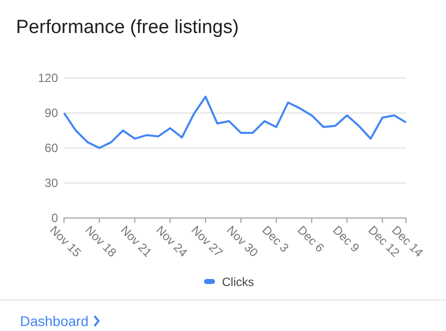 Image resolution: width=446 pixels, height=331 pixels. Describe the element at coordinates (171, 241) in the screenshot. I see `x-tick-label: Nov 24` at that location.